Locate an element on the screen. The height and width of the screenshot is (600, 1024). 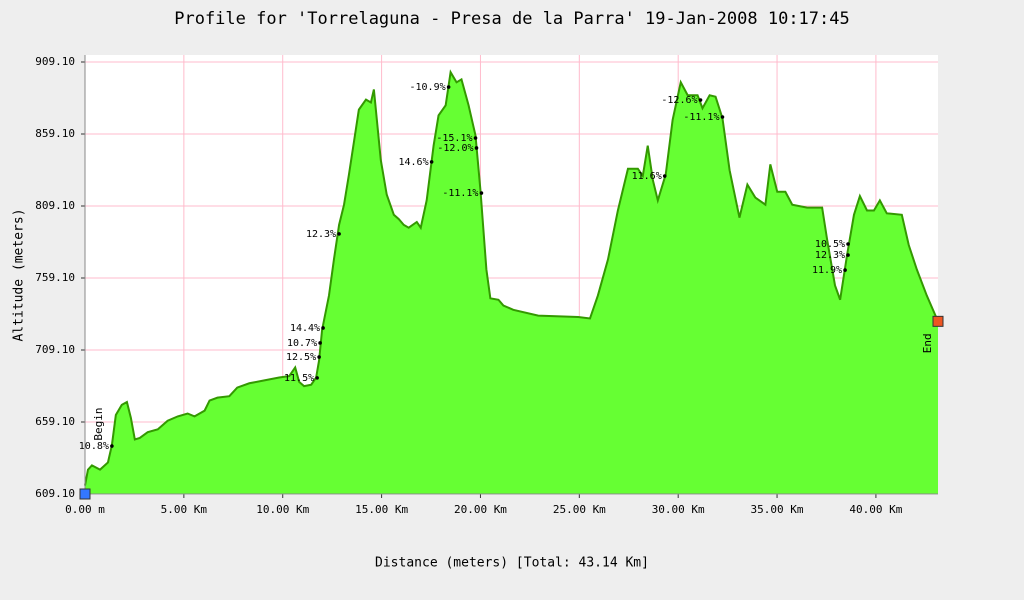
annotation-label: 10.8% is located at coordinates (94, 446).